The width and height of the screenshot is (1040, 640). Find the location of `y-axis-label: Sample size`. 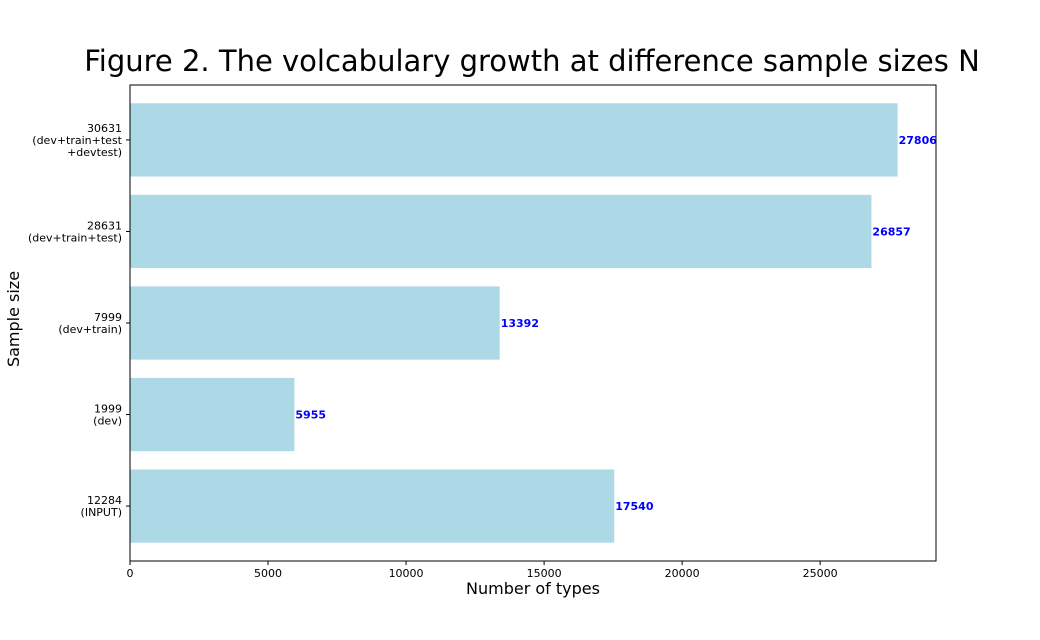

y-axis-label: Sample size is located at coordinates (13, 319).